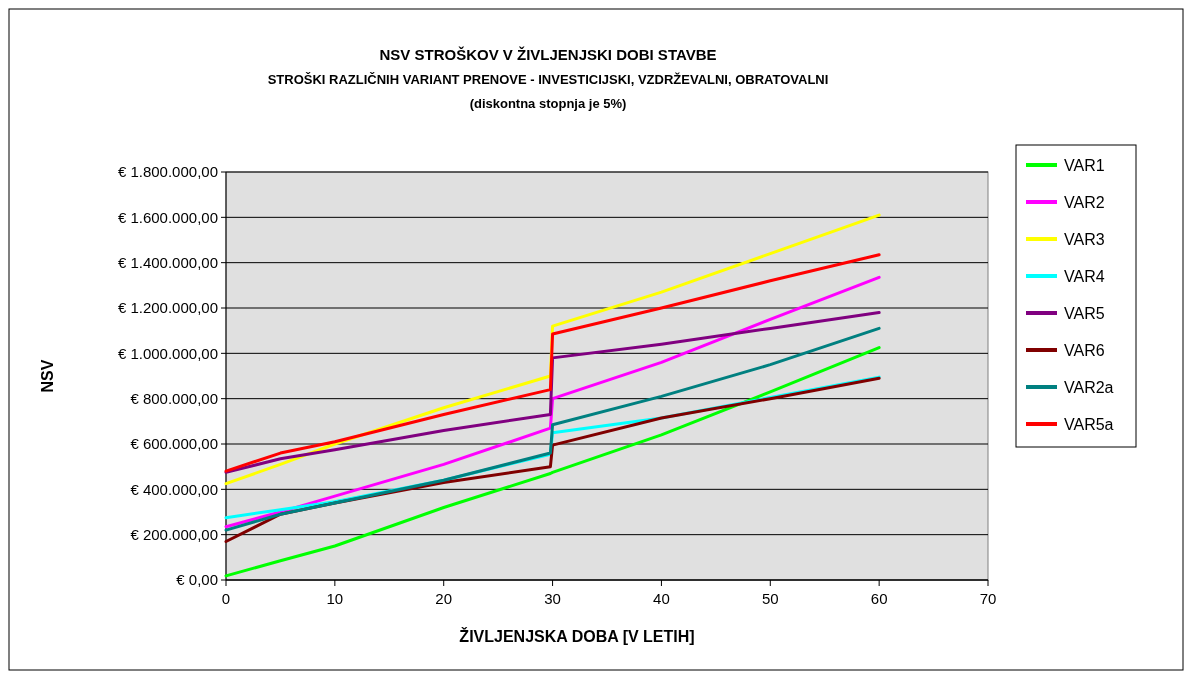 Image resolution: width=1192 pixels, height=679 pixels. Describe the element at coordinates (167, 172) in the screenshot. I see `y-tick-label: € 1.800.000,00` at that location.